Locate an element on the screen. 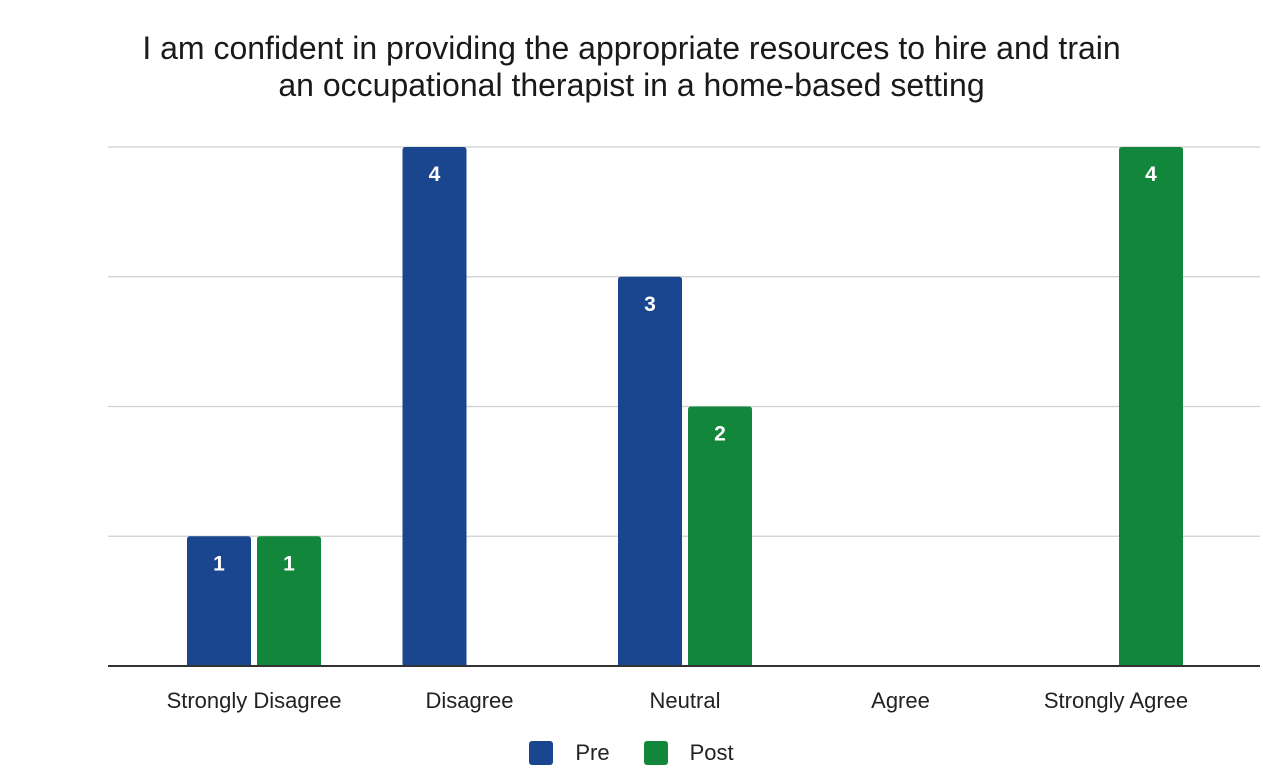 Image resolution: width=1263 pixels, height=776 pixels. x-tick-label: Disagree is located at coordinates (469, 700).